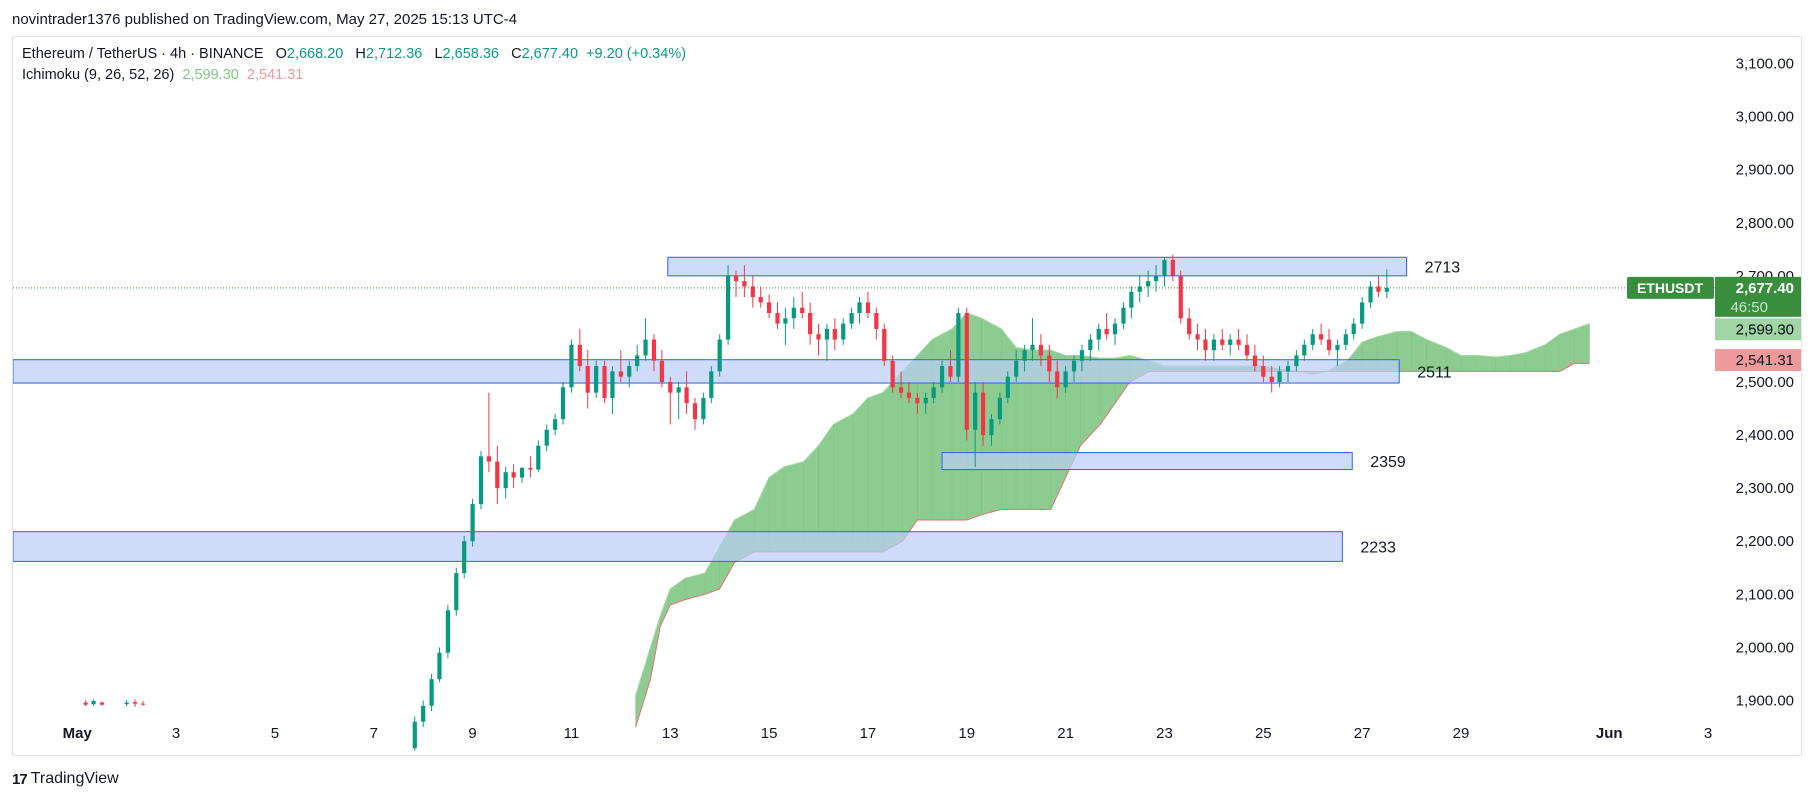 Image resolution: width=1814 pixels, height=800 pixels. I want to click on tradingview-logo-icon: 17, so click(20, 779).